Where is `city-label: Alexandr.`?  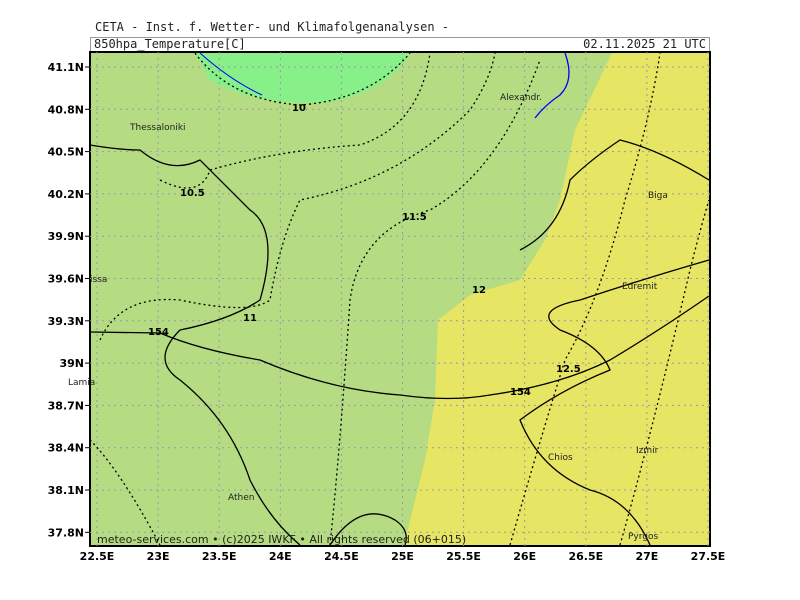
city-label: Alexandr. is located at coordinates (521, 98).